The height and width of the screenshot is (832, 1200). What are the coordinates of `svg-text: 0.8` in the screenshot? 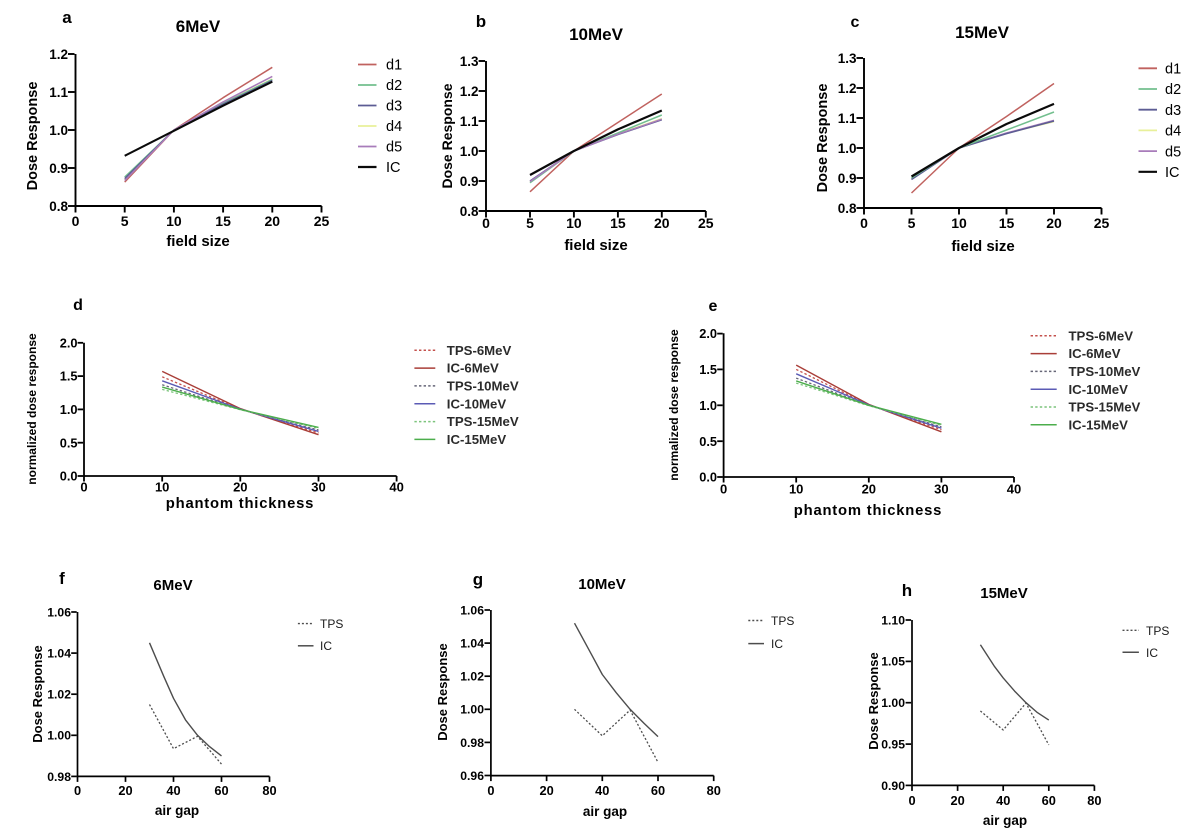 It's located at (58, 206).